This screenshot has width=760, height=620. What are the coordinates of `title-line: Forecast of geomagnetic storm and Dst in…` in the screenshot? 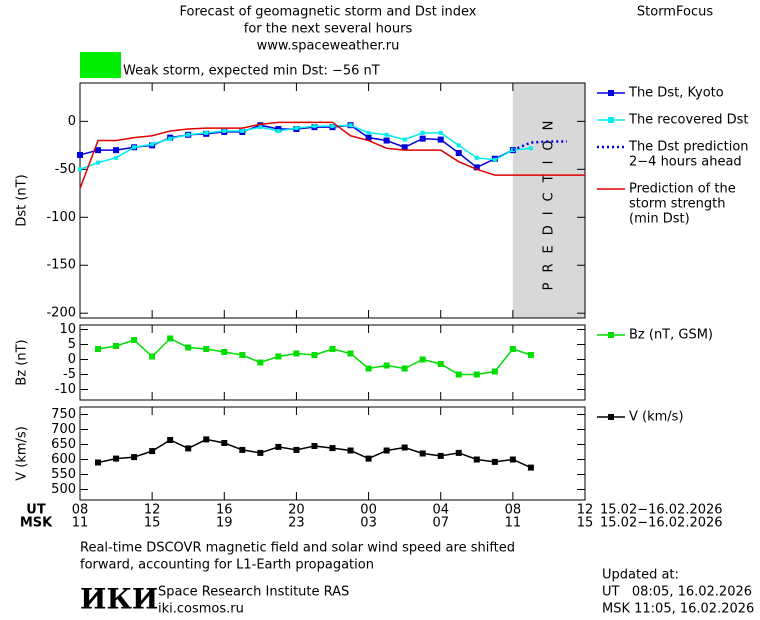 It's located at (327, 12).